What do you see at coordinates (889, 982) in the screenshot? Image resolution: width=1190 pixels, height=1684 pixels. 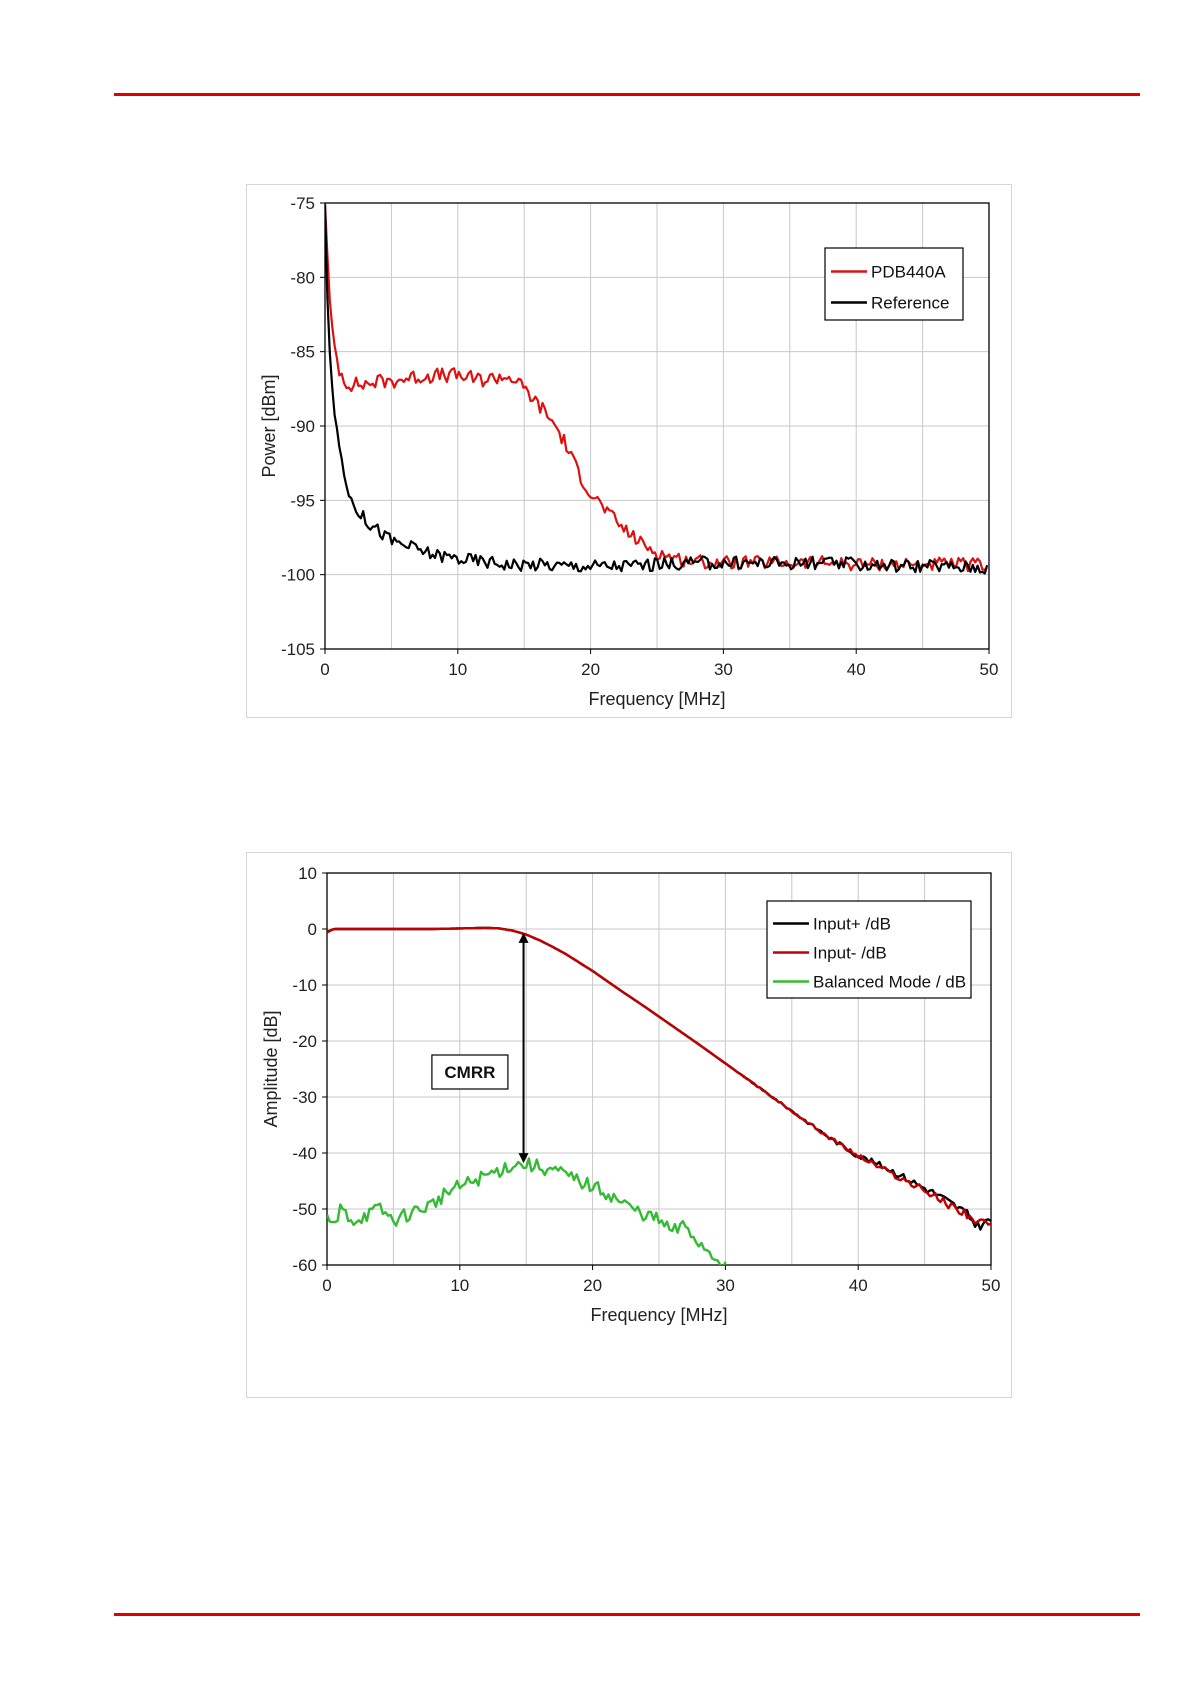 I see `legend-label: Balanced Mode / dB` at bounding box center [889, 982].